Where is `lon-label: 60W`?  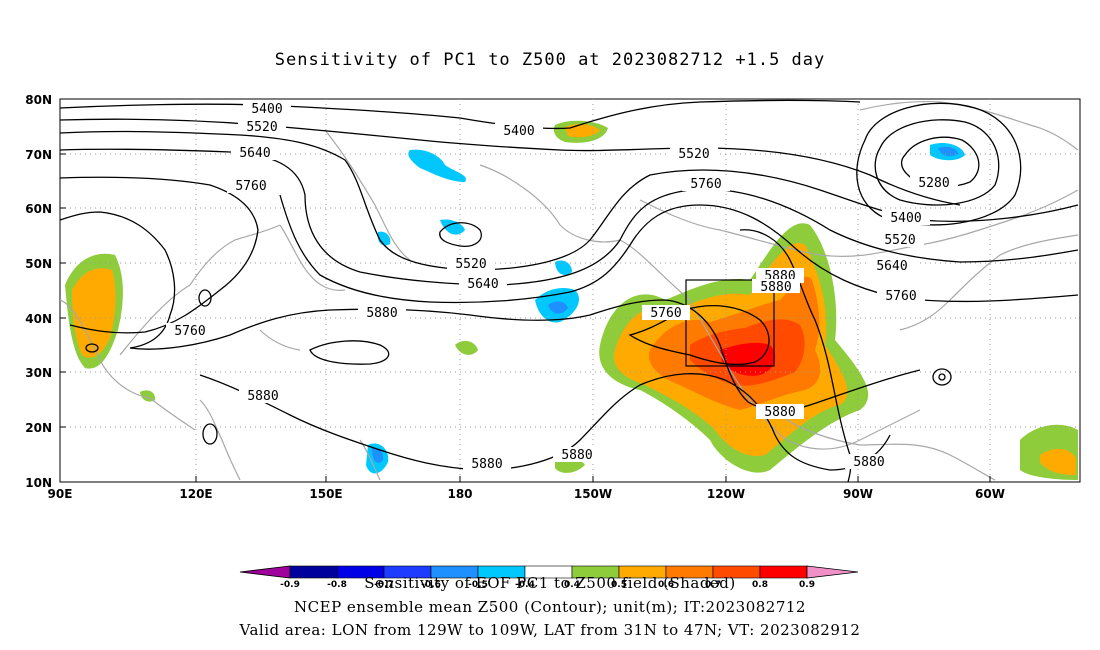
lon-label: 60W is located at coordinates (990, 494).